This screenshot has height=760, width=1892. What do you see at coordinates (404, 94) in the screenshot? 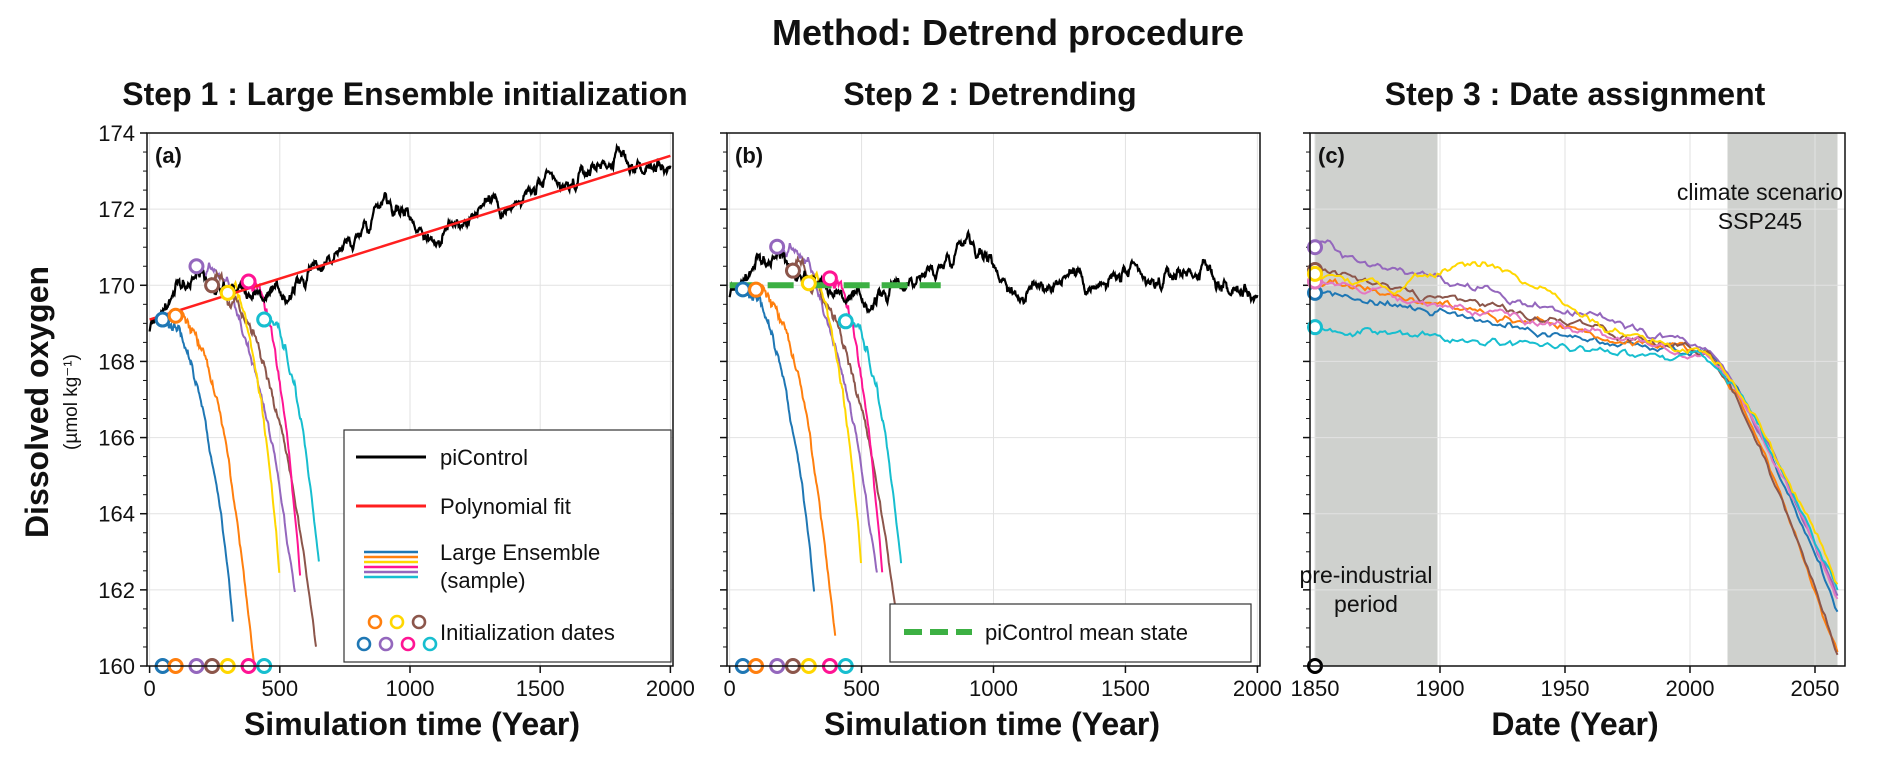
I see `panel-a-title: Step 1 : Large Ensemble initialization` at bounding box center [404, 94].